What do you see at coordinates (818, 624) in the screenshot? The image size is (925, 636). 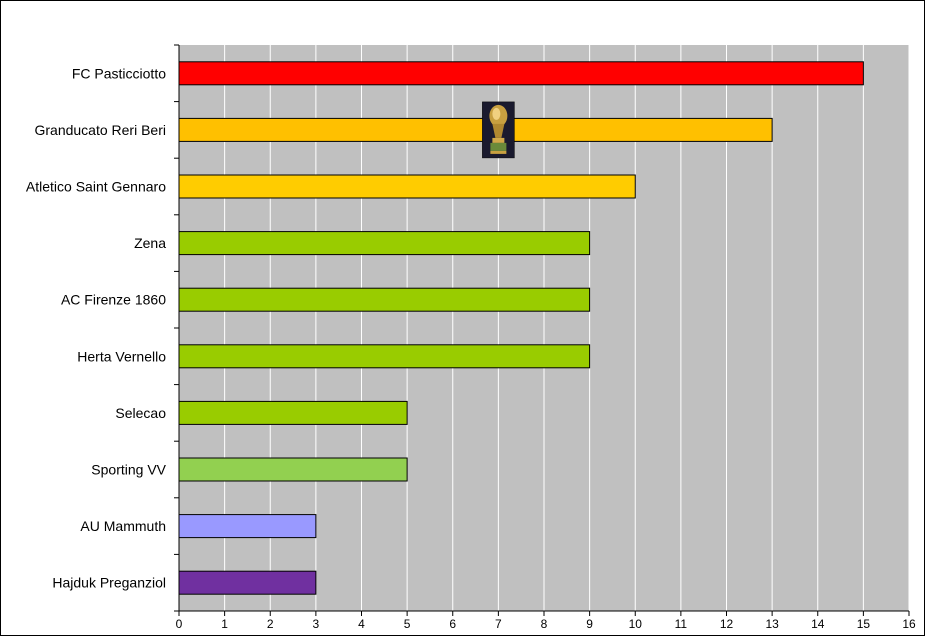 I see `x-tick-label: 14` at bounding box center [818, 624].